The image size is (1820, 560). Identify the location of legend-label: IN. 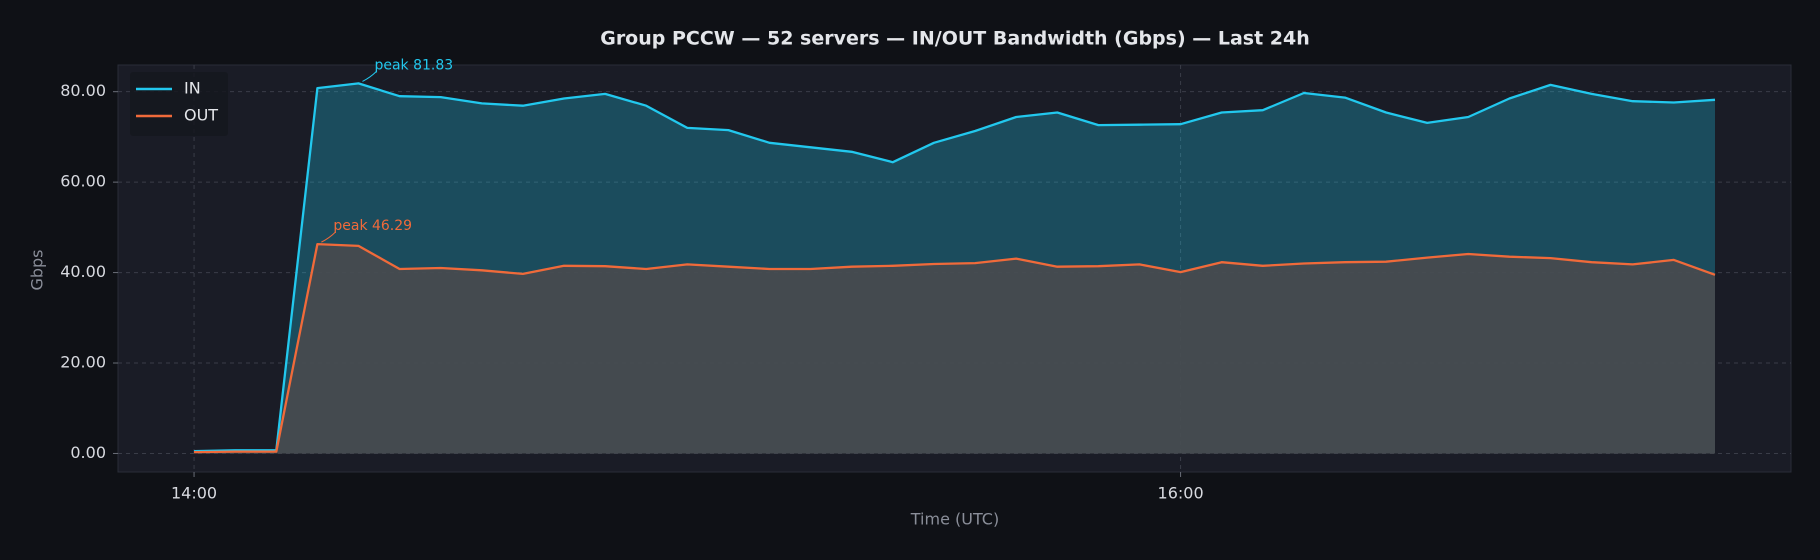
(192, 88).